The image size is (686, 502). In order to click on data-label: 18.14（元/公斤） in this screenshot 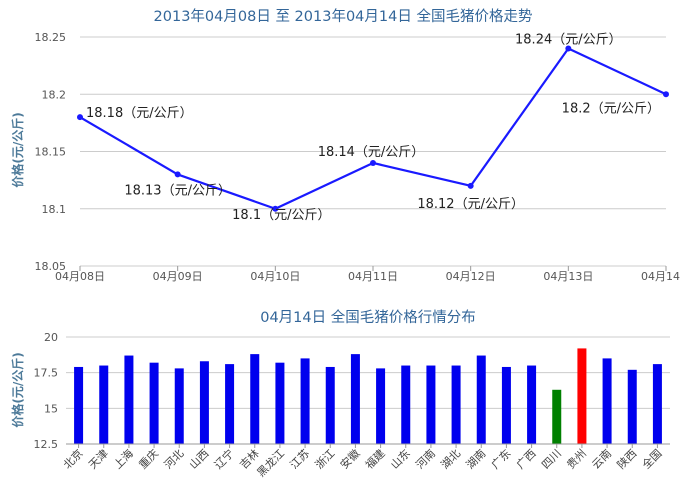, I will do `click(371, 152)`.